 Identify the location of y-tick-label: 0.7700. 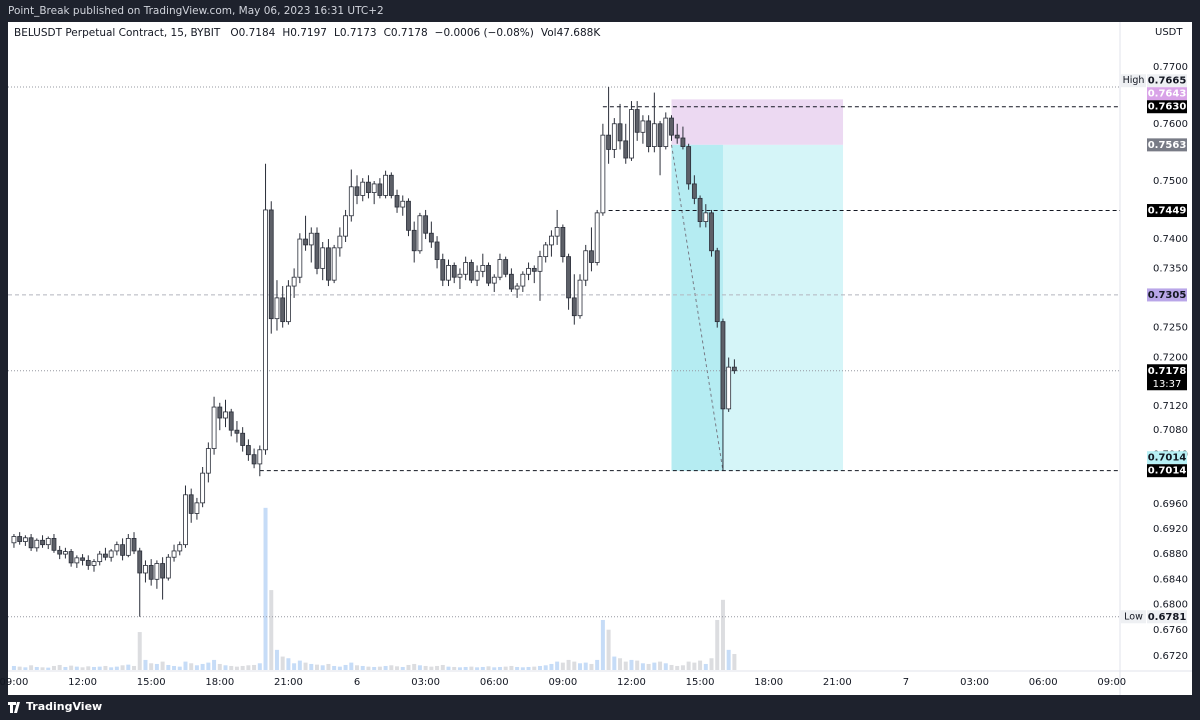
(1170, 67).